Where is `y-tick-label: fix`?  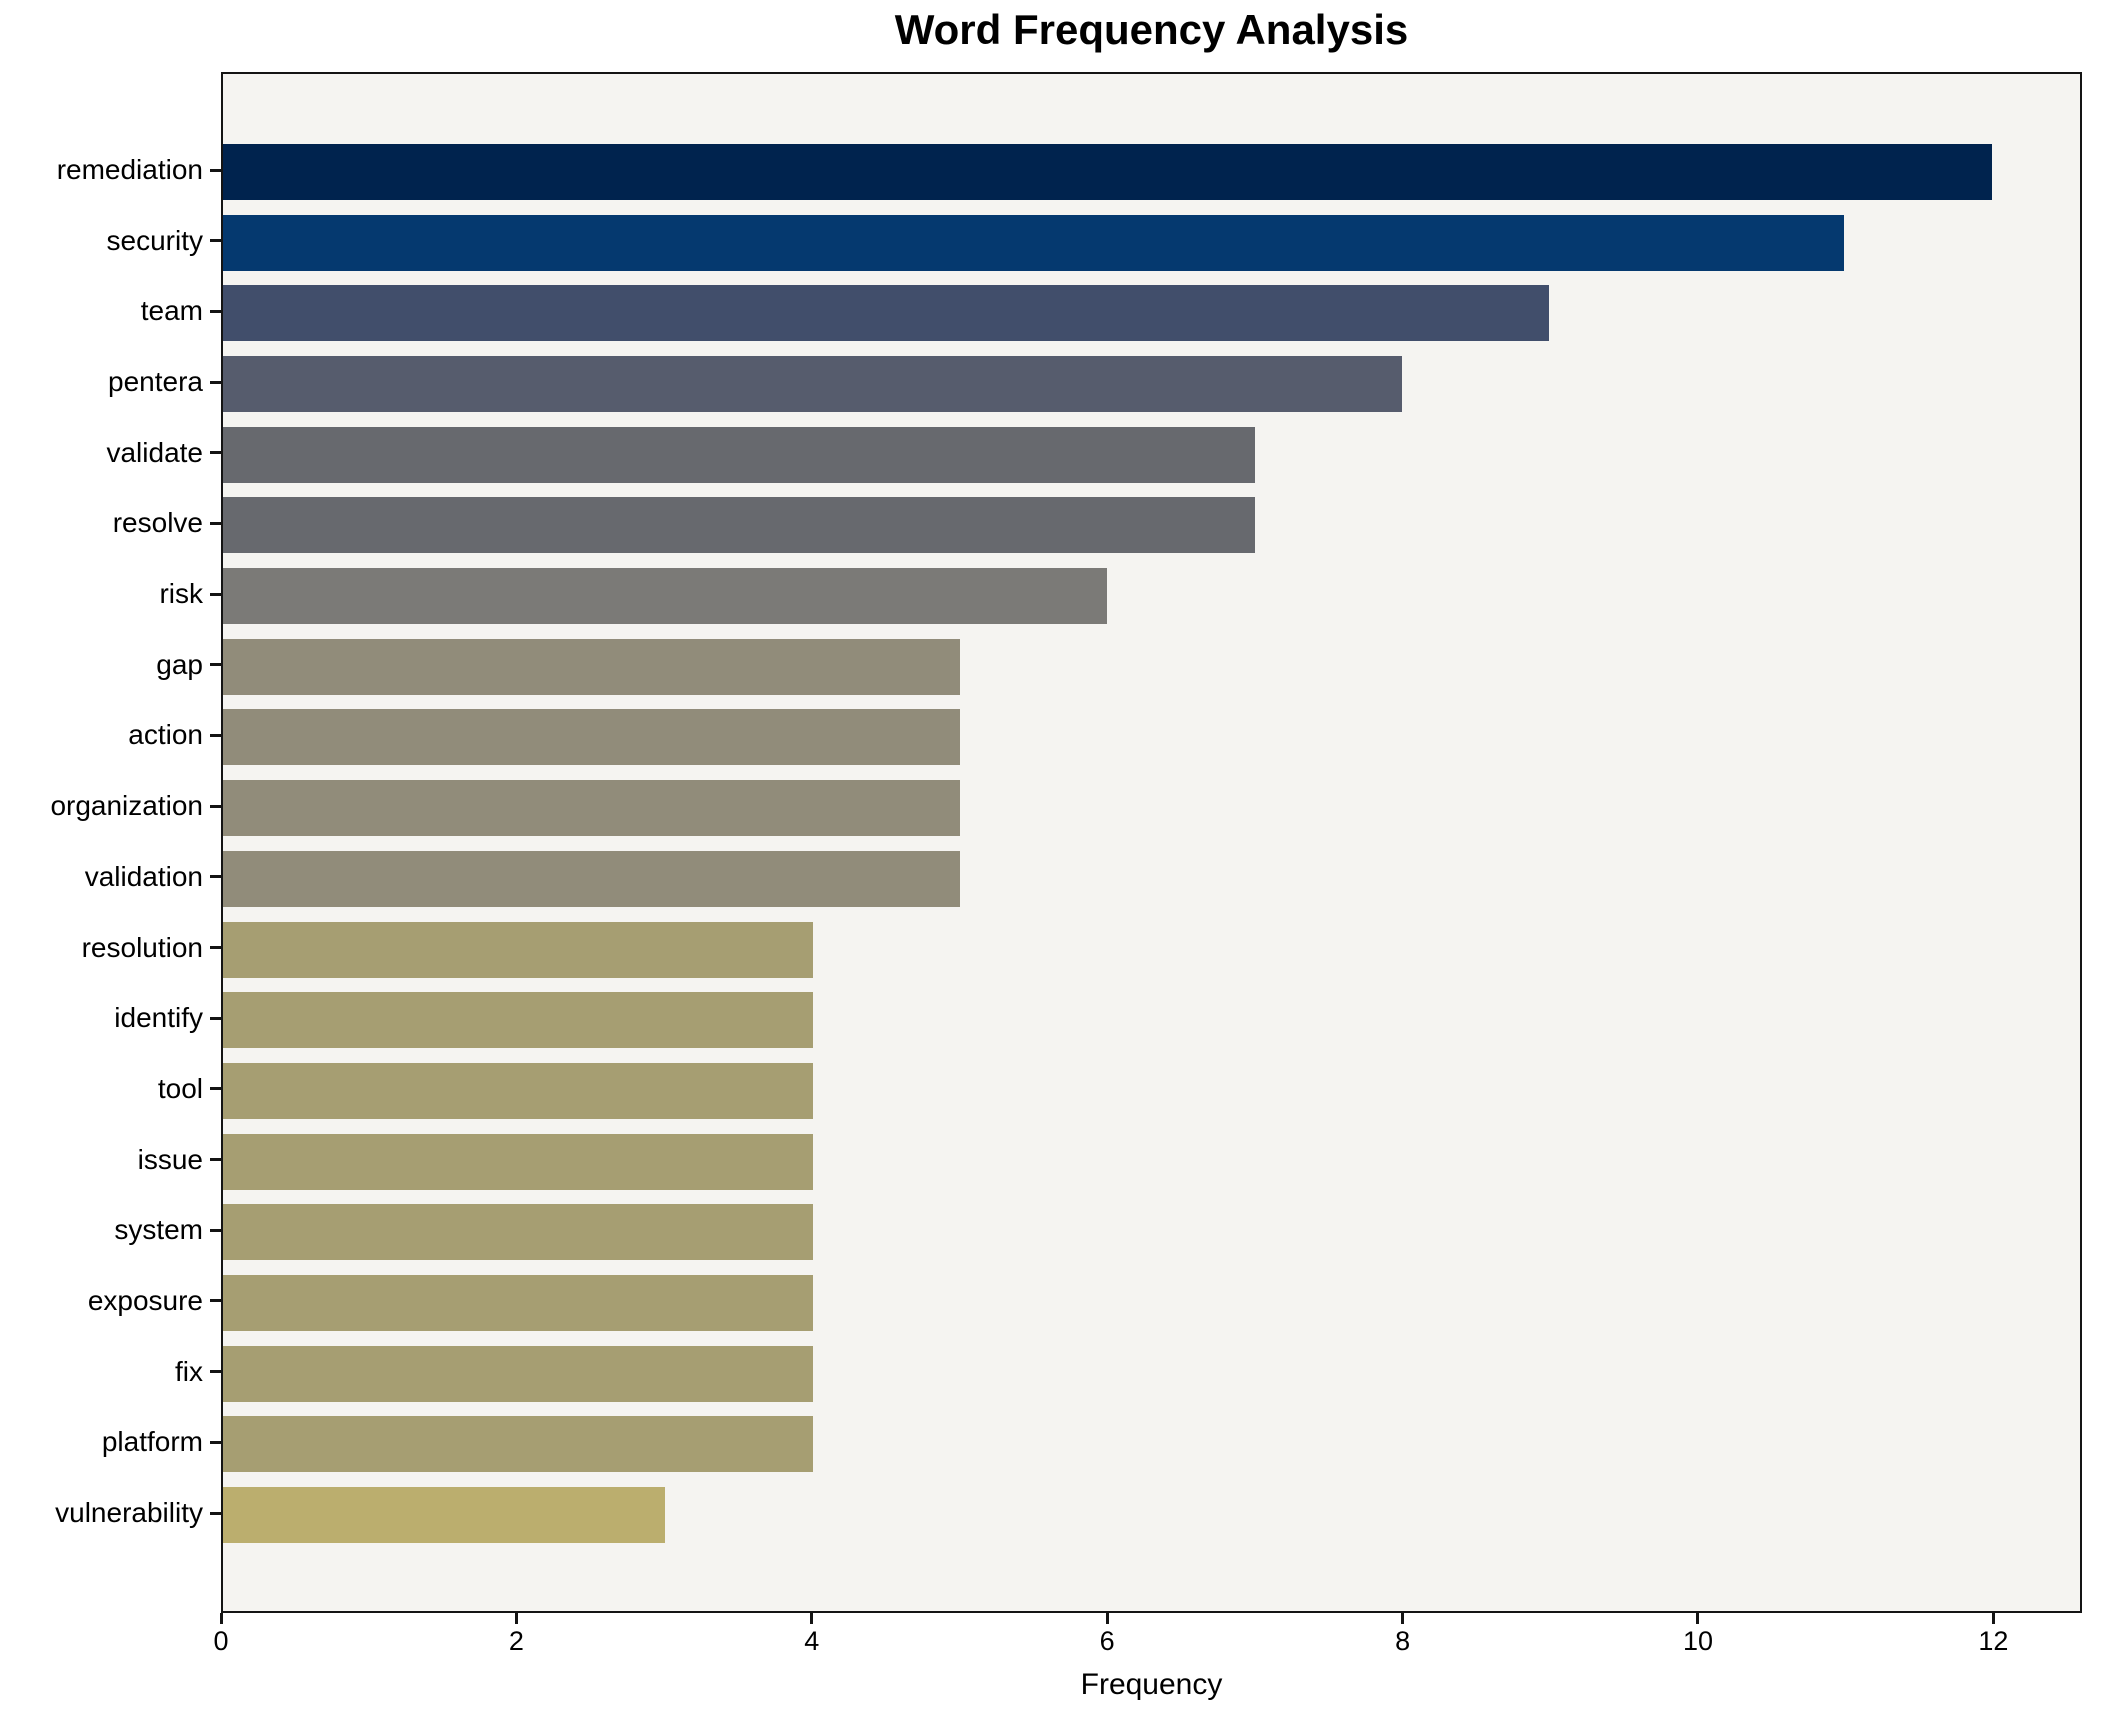 y-tick-label: fix is located at coordinates (189, 1371).